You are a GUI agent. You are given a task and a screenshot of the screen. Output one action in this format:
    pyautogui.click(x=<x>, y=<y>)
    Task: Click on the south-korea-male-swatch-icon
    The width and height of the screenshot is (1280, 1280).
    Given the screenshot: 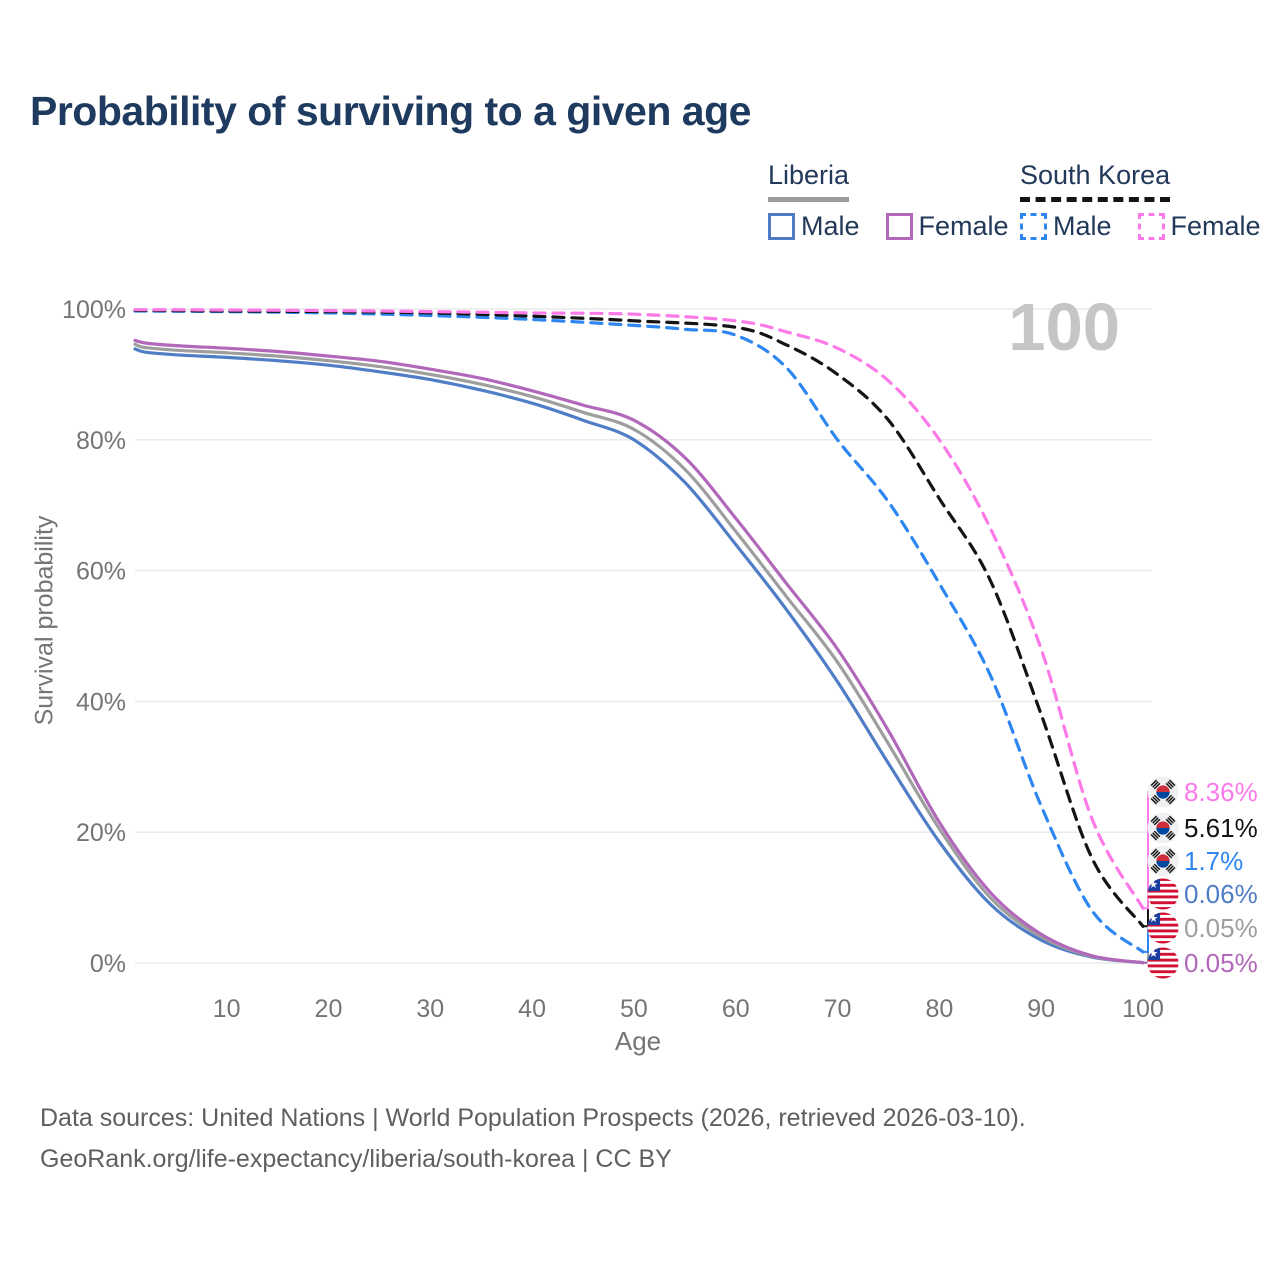 What is the action you would take?
    pyautogui.click(x=1033, y=226)
    